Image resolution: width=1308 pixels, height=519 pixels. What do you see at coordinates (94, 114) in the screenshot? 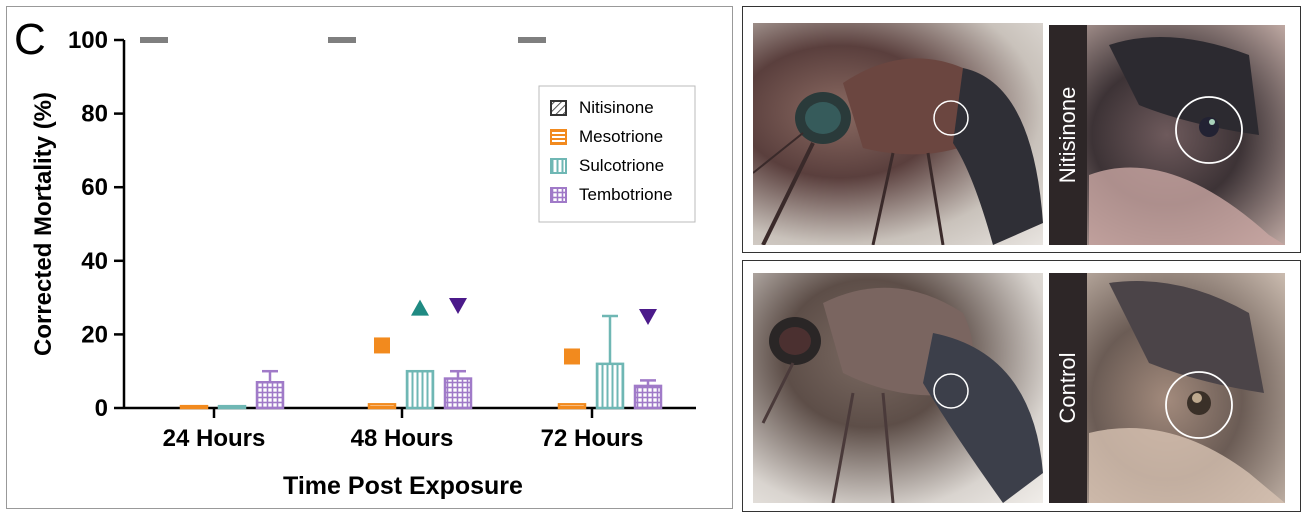
I see `y-tick-label: 80` at bounding box center [94, 114].